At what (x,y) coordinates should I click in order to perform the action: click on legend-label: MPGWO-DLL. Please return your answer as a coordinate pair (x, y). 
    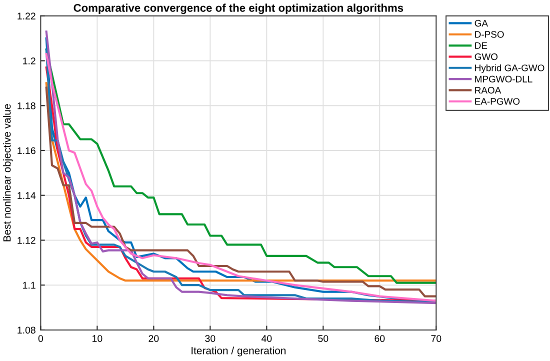
    Looking at the image, I should click on (503, 79).